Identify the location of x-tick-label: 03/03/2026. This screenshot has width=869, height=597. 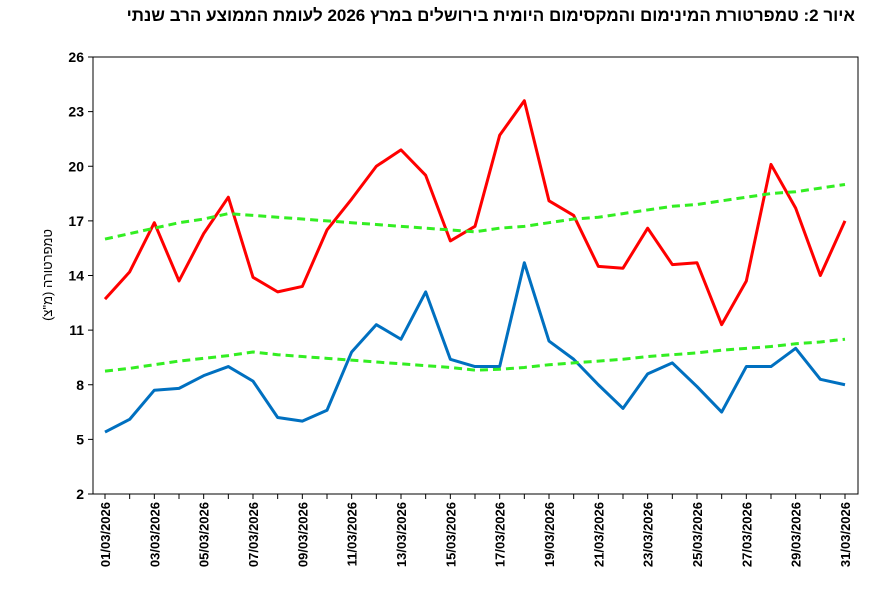
(154, 534).